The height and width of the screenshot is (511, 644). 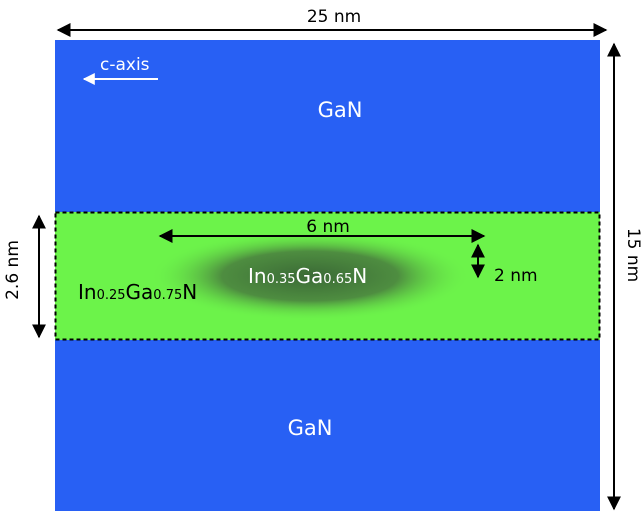 I want to click on well-base-ga: Ga, so click(x=140, y=292).